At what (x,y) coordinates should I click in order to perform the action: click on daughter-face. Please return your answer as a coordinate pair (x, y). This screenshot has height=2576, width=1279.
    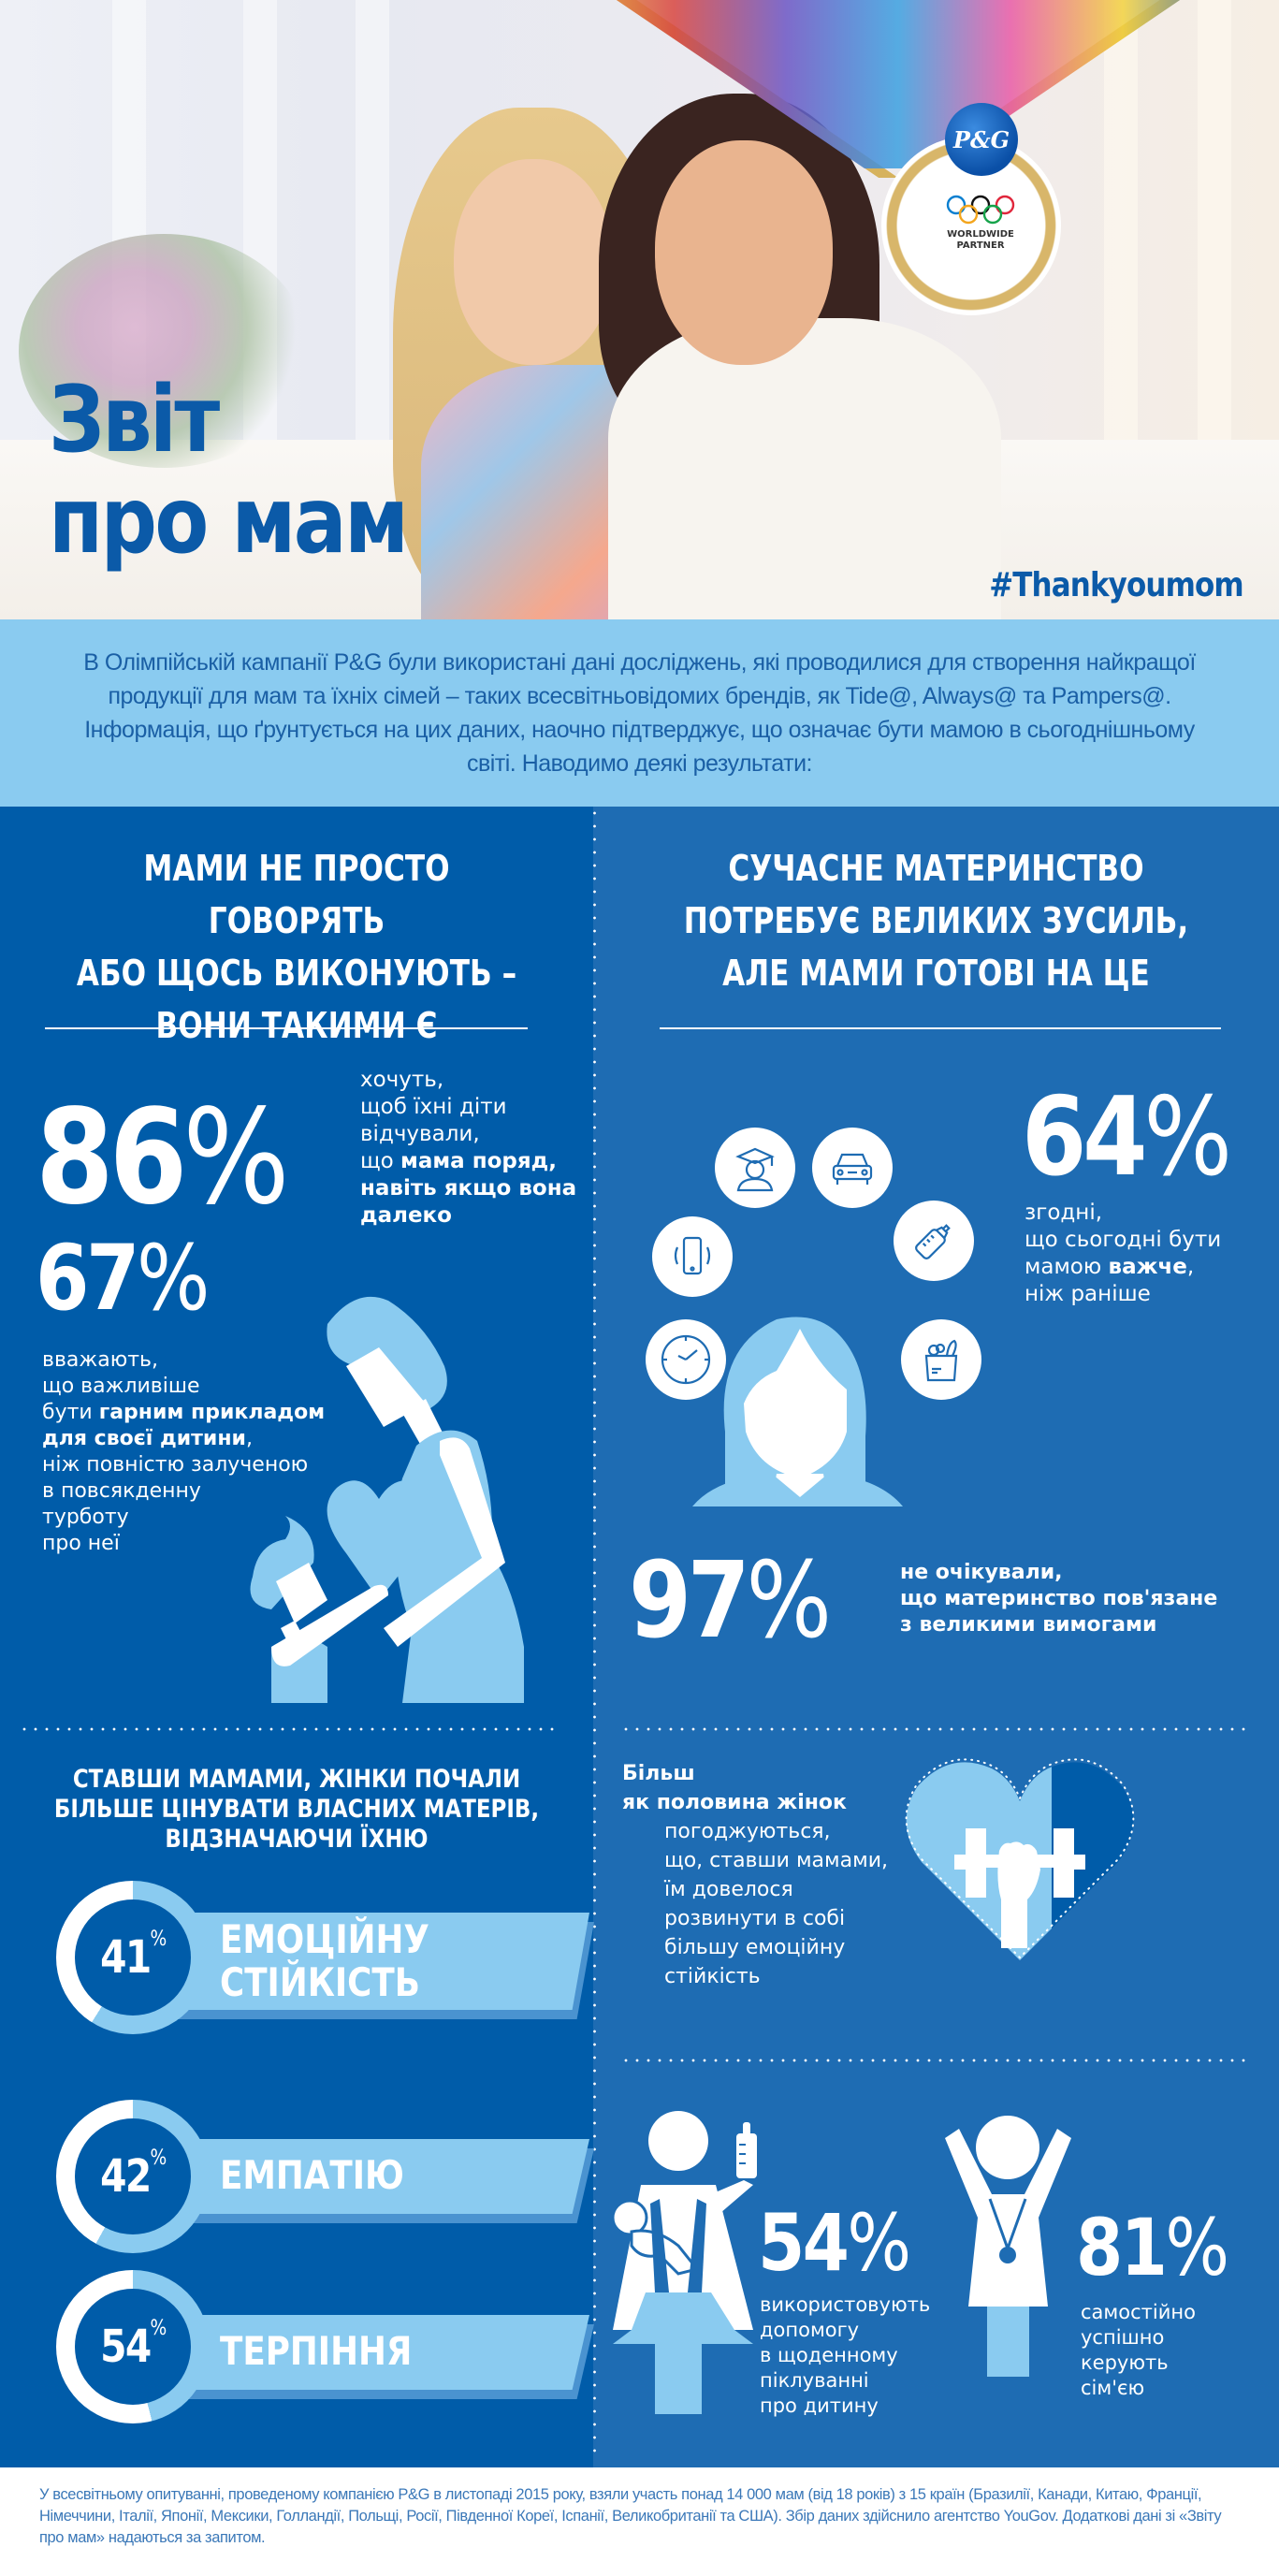
    Looking at the image, I should click on (533, 262).